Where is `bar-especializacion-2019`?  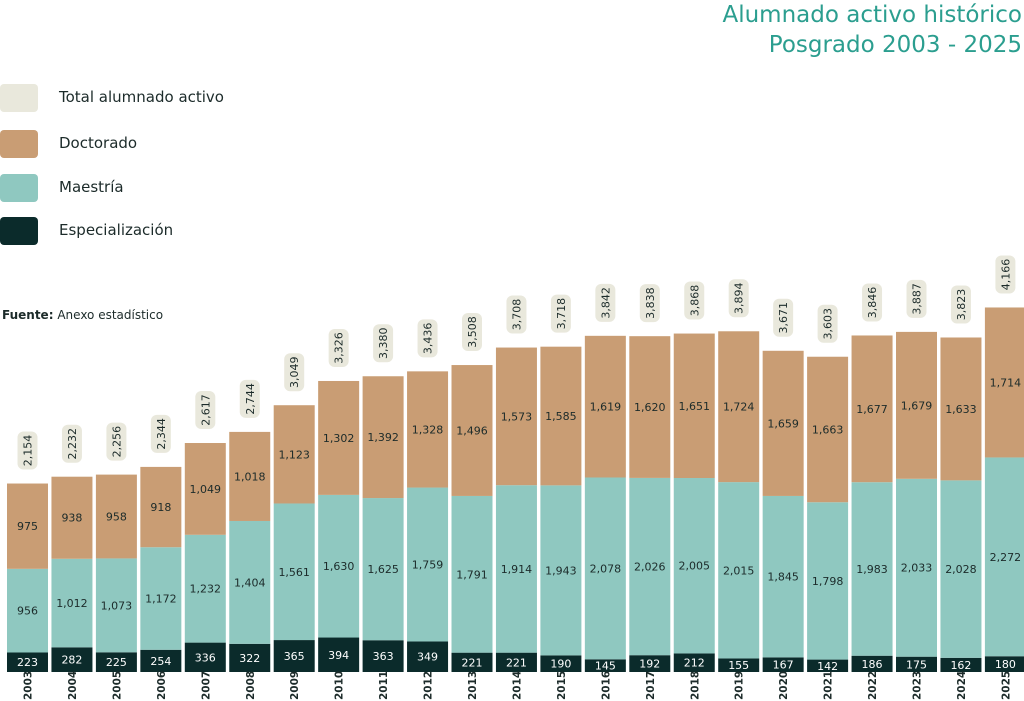 bar-especializacion-2019 is located at coordinates (739, 665).